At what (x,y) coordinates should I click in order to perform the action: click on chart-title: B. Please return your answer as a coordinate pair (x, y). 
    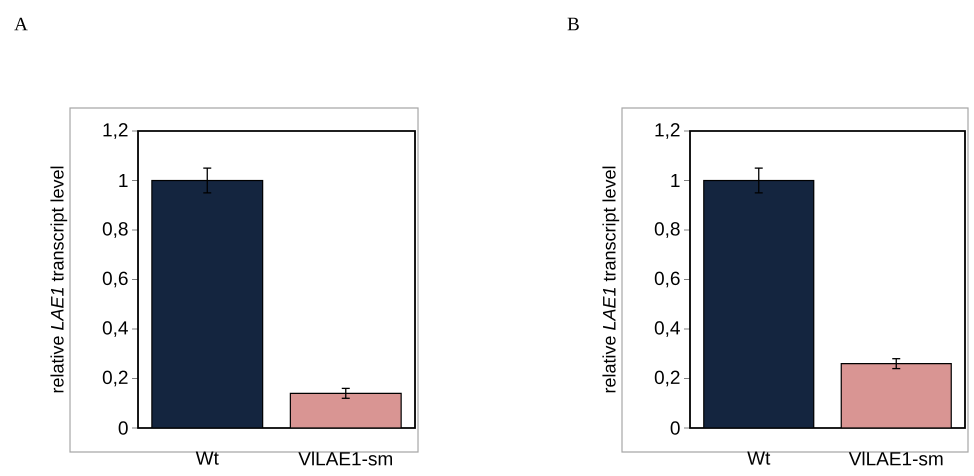
    Looking at the image, I should click on (573, 24).